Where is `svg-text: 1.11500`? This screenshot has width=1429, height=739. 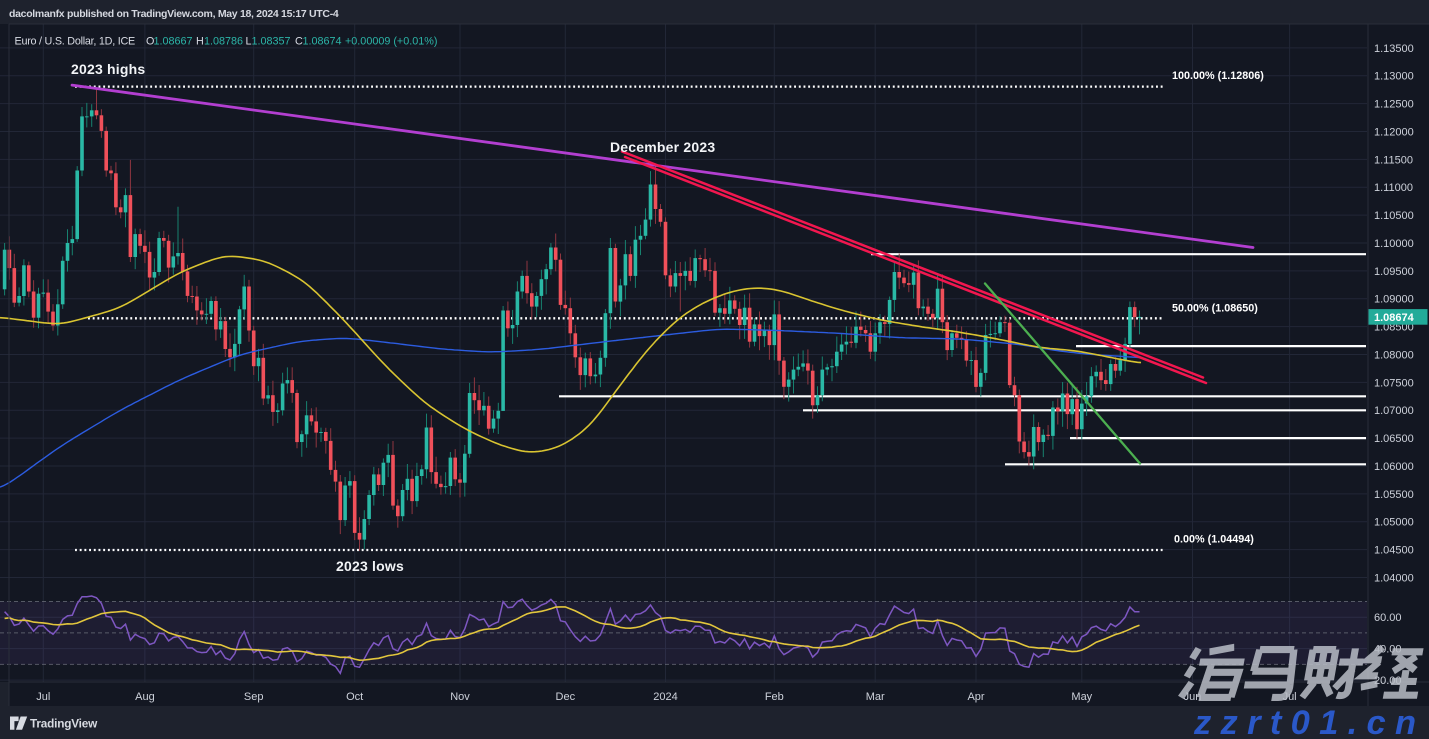 svg-text: 1.11500 is located at coordinates (1393, 160).